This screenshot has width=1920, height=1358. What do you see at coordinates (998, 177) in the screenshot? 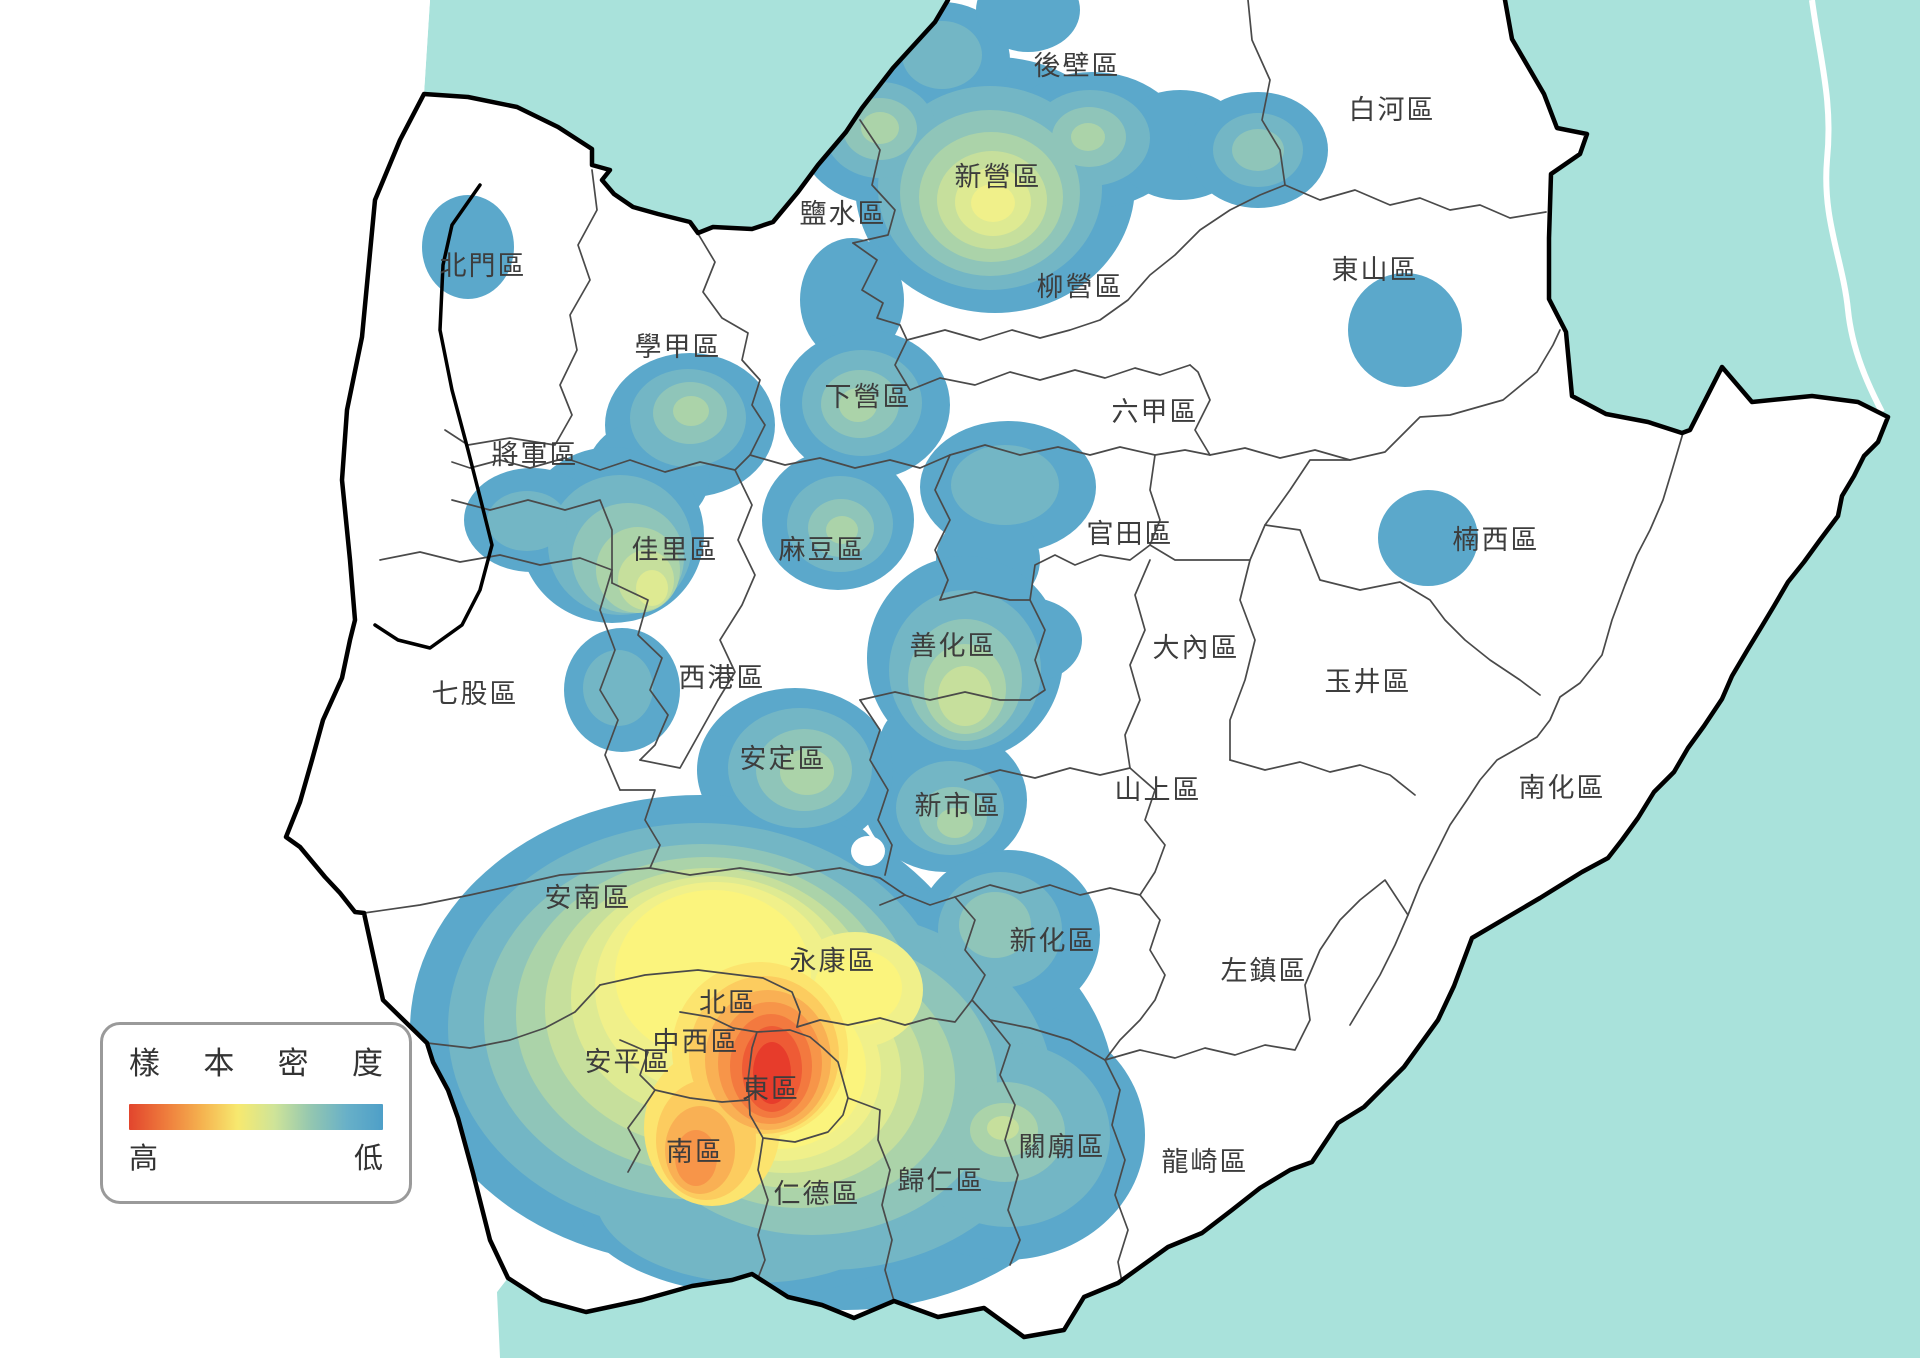
I see `district-label: 新營區` at bounding box center [998, 177].